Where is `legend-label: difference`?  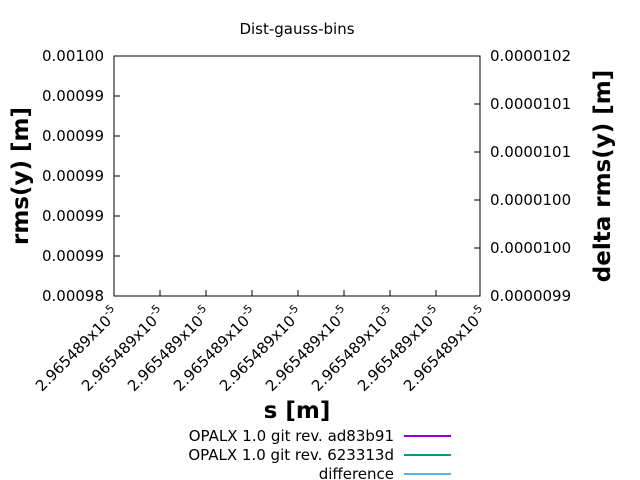
legend-label: difference is located at coordinates (356, 472).